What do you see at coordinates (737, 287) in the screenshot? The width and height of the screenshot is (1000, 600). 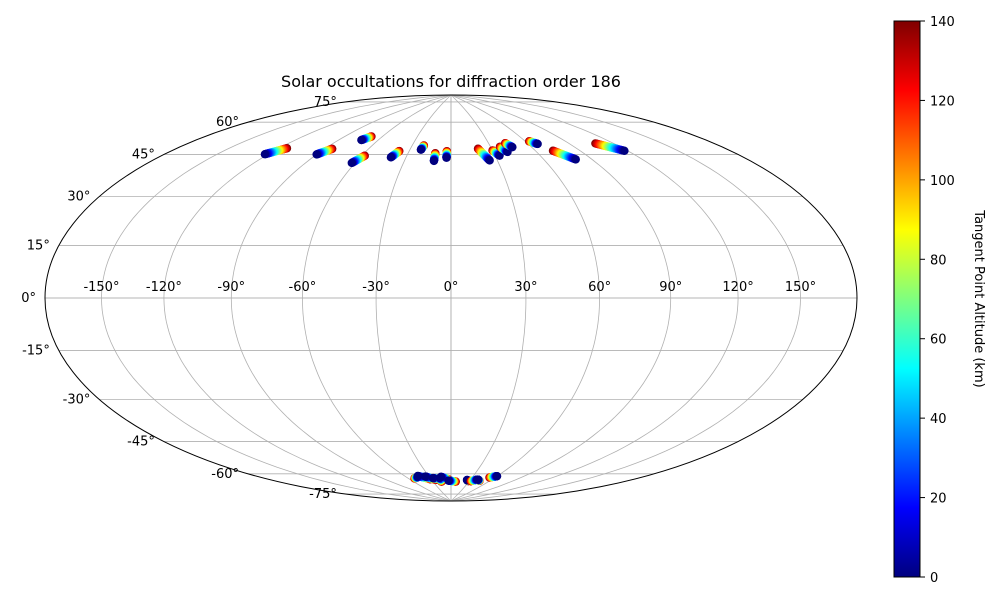 I see `lon-tick-label: 120°` at bounding box center [737, 287].